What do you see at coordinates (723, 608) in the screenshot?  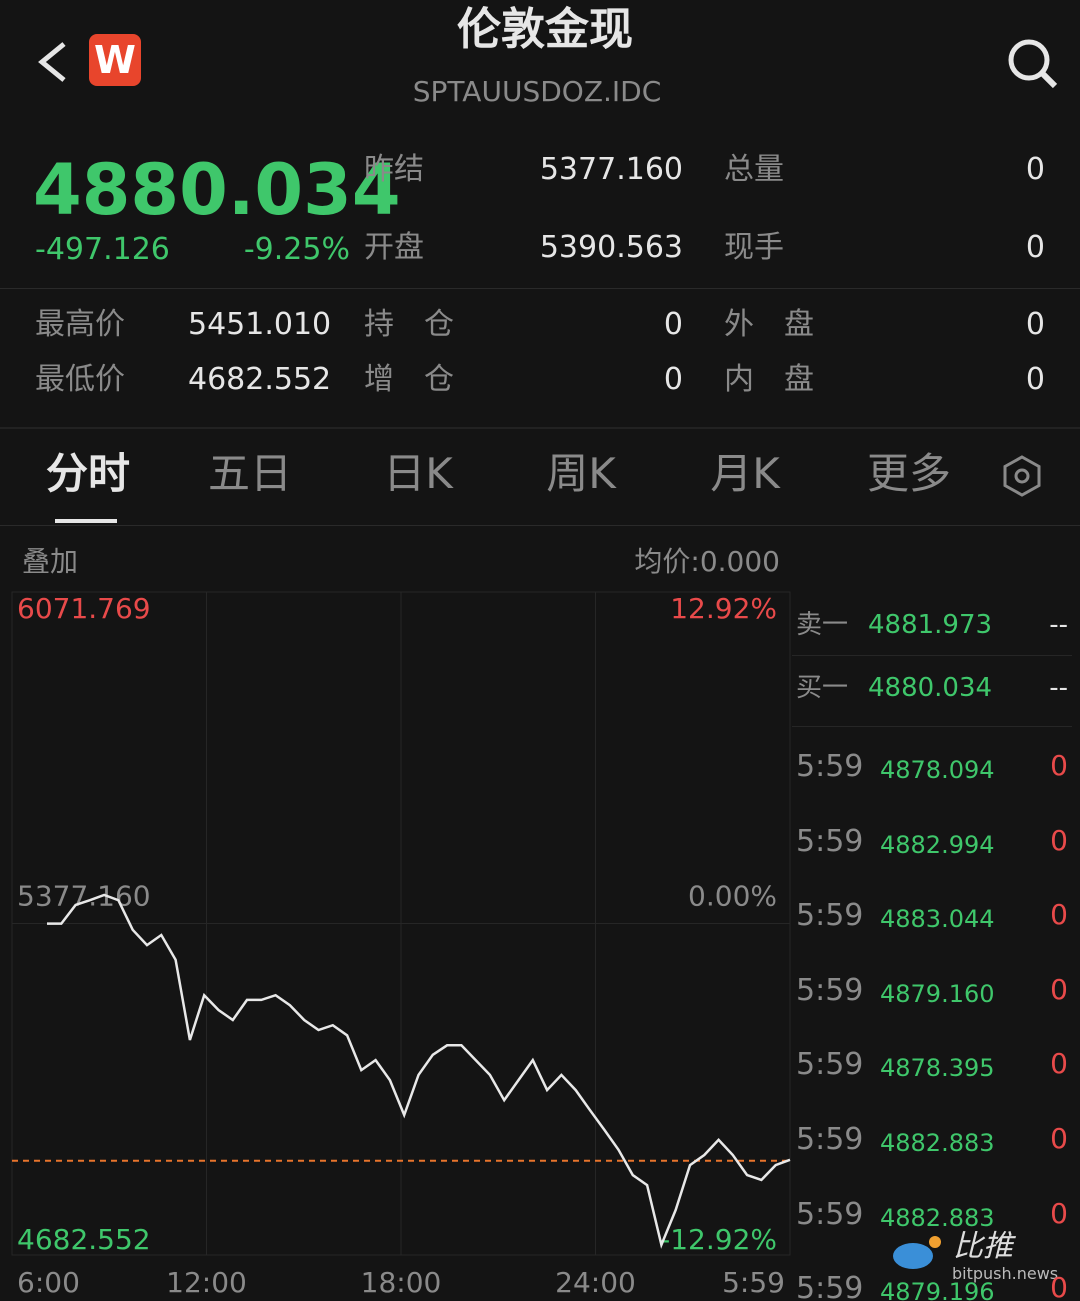 I see `y2-tick-label: 12.92%` at bounding box center [723, 608].